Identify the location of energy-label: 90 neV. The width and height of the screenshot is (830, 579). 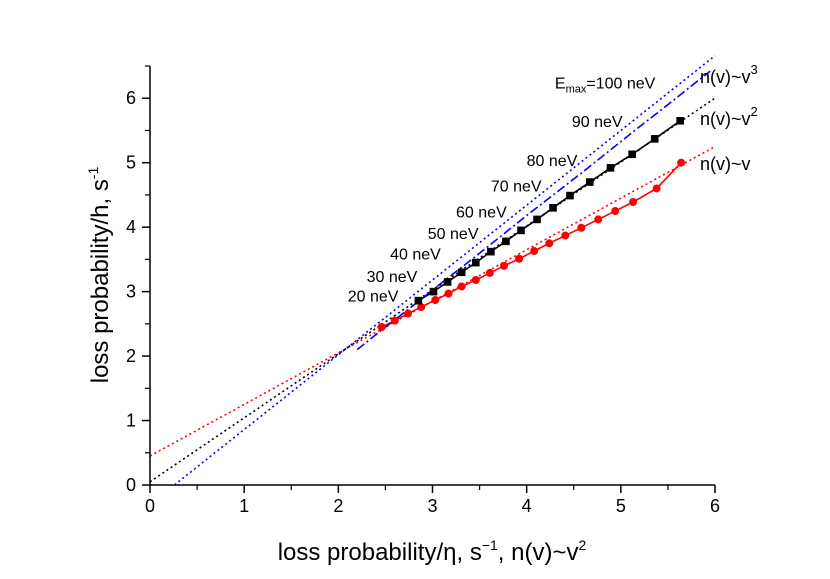
(597, 122).